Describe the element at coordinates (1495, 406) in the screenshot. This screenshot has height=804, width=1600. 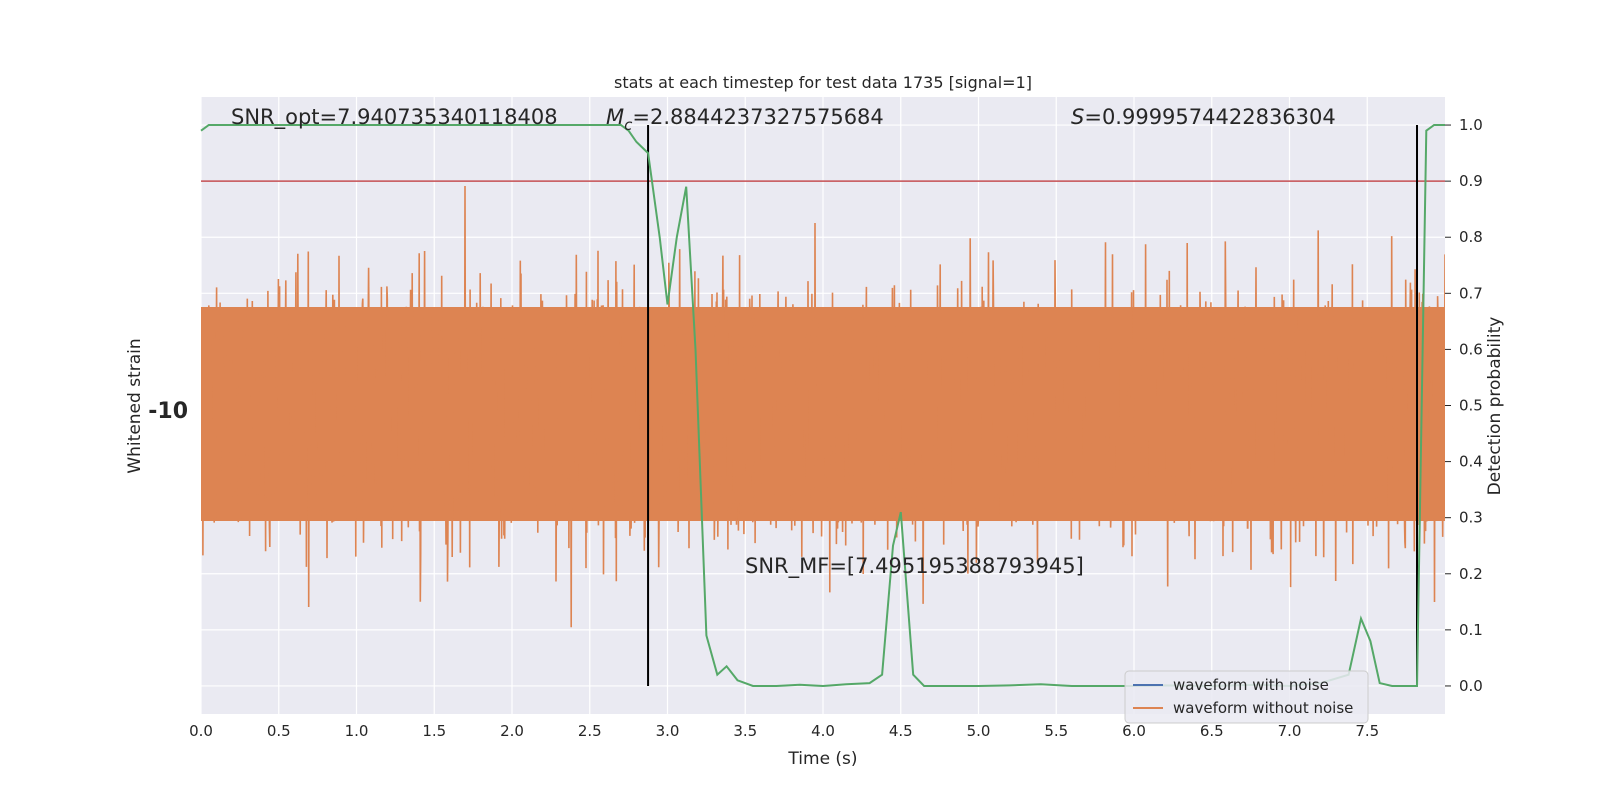
I see `y-axis-label-right: Detection probability` at that location.